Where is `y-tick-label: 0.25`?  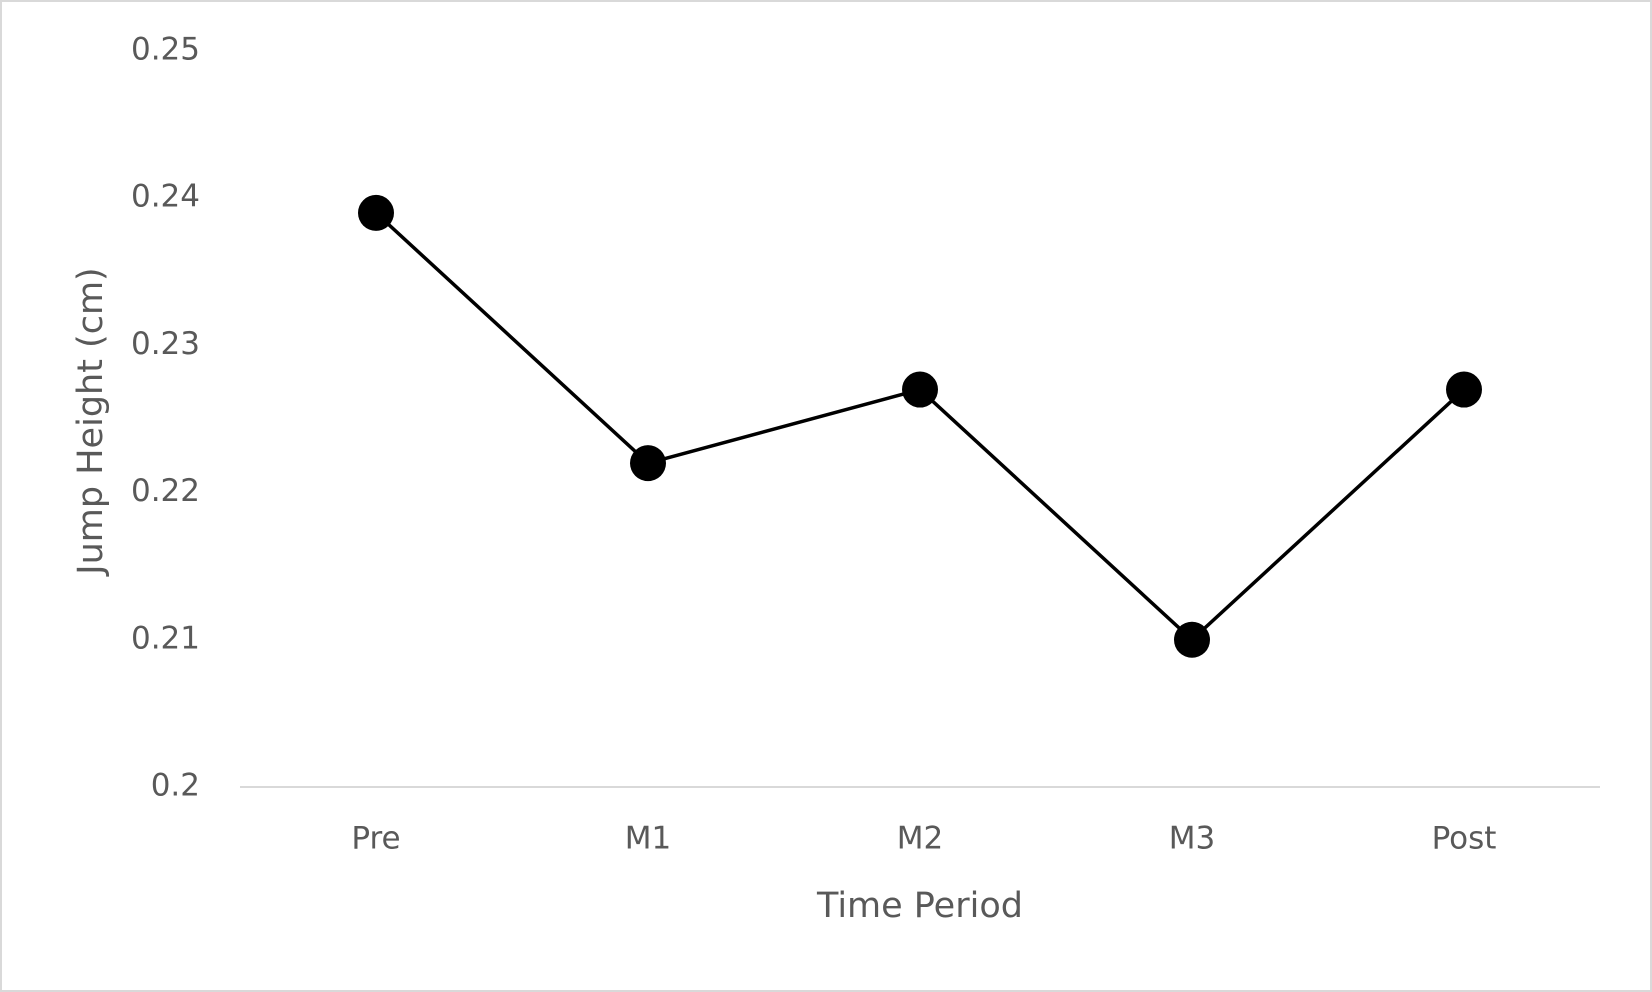 y-tick-label: 0.25 is located at coordinates (165, 50).